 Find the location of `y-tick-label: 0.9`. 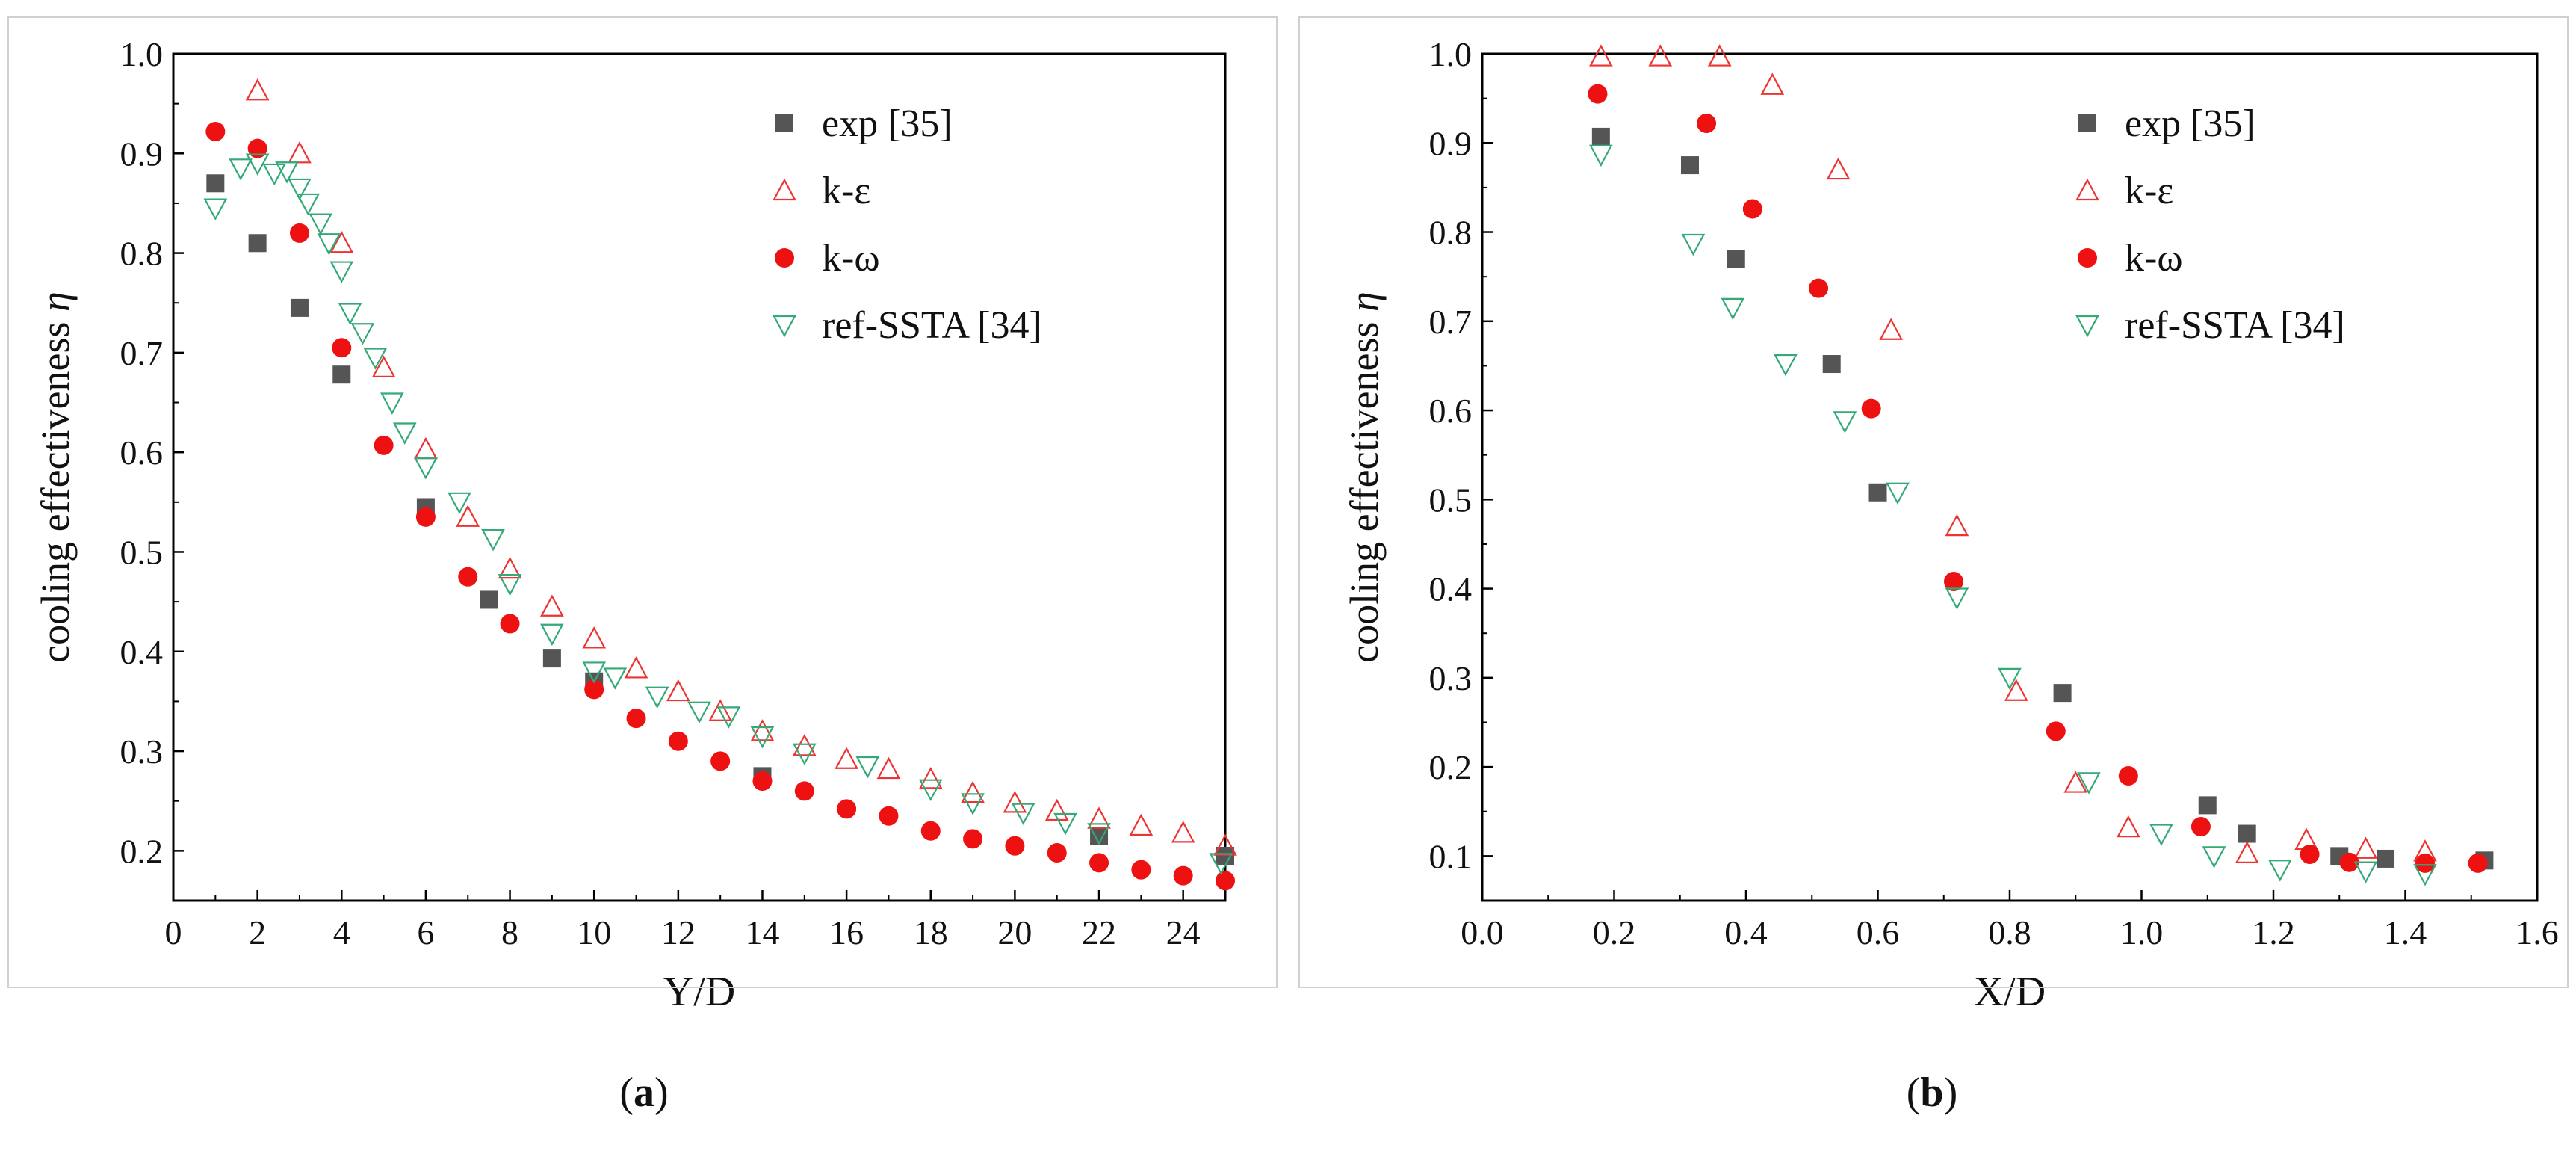

y-tick-label: 0.9 is located at coordinates (1451, 143).